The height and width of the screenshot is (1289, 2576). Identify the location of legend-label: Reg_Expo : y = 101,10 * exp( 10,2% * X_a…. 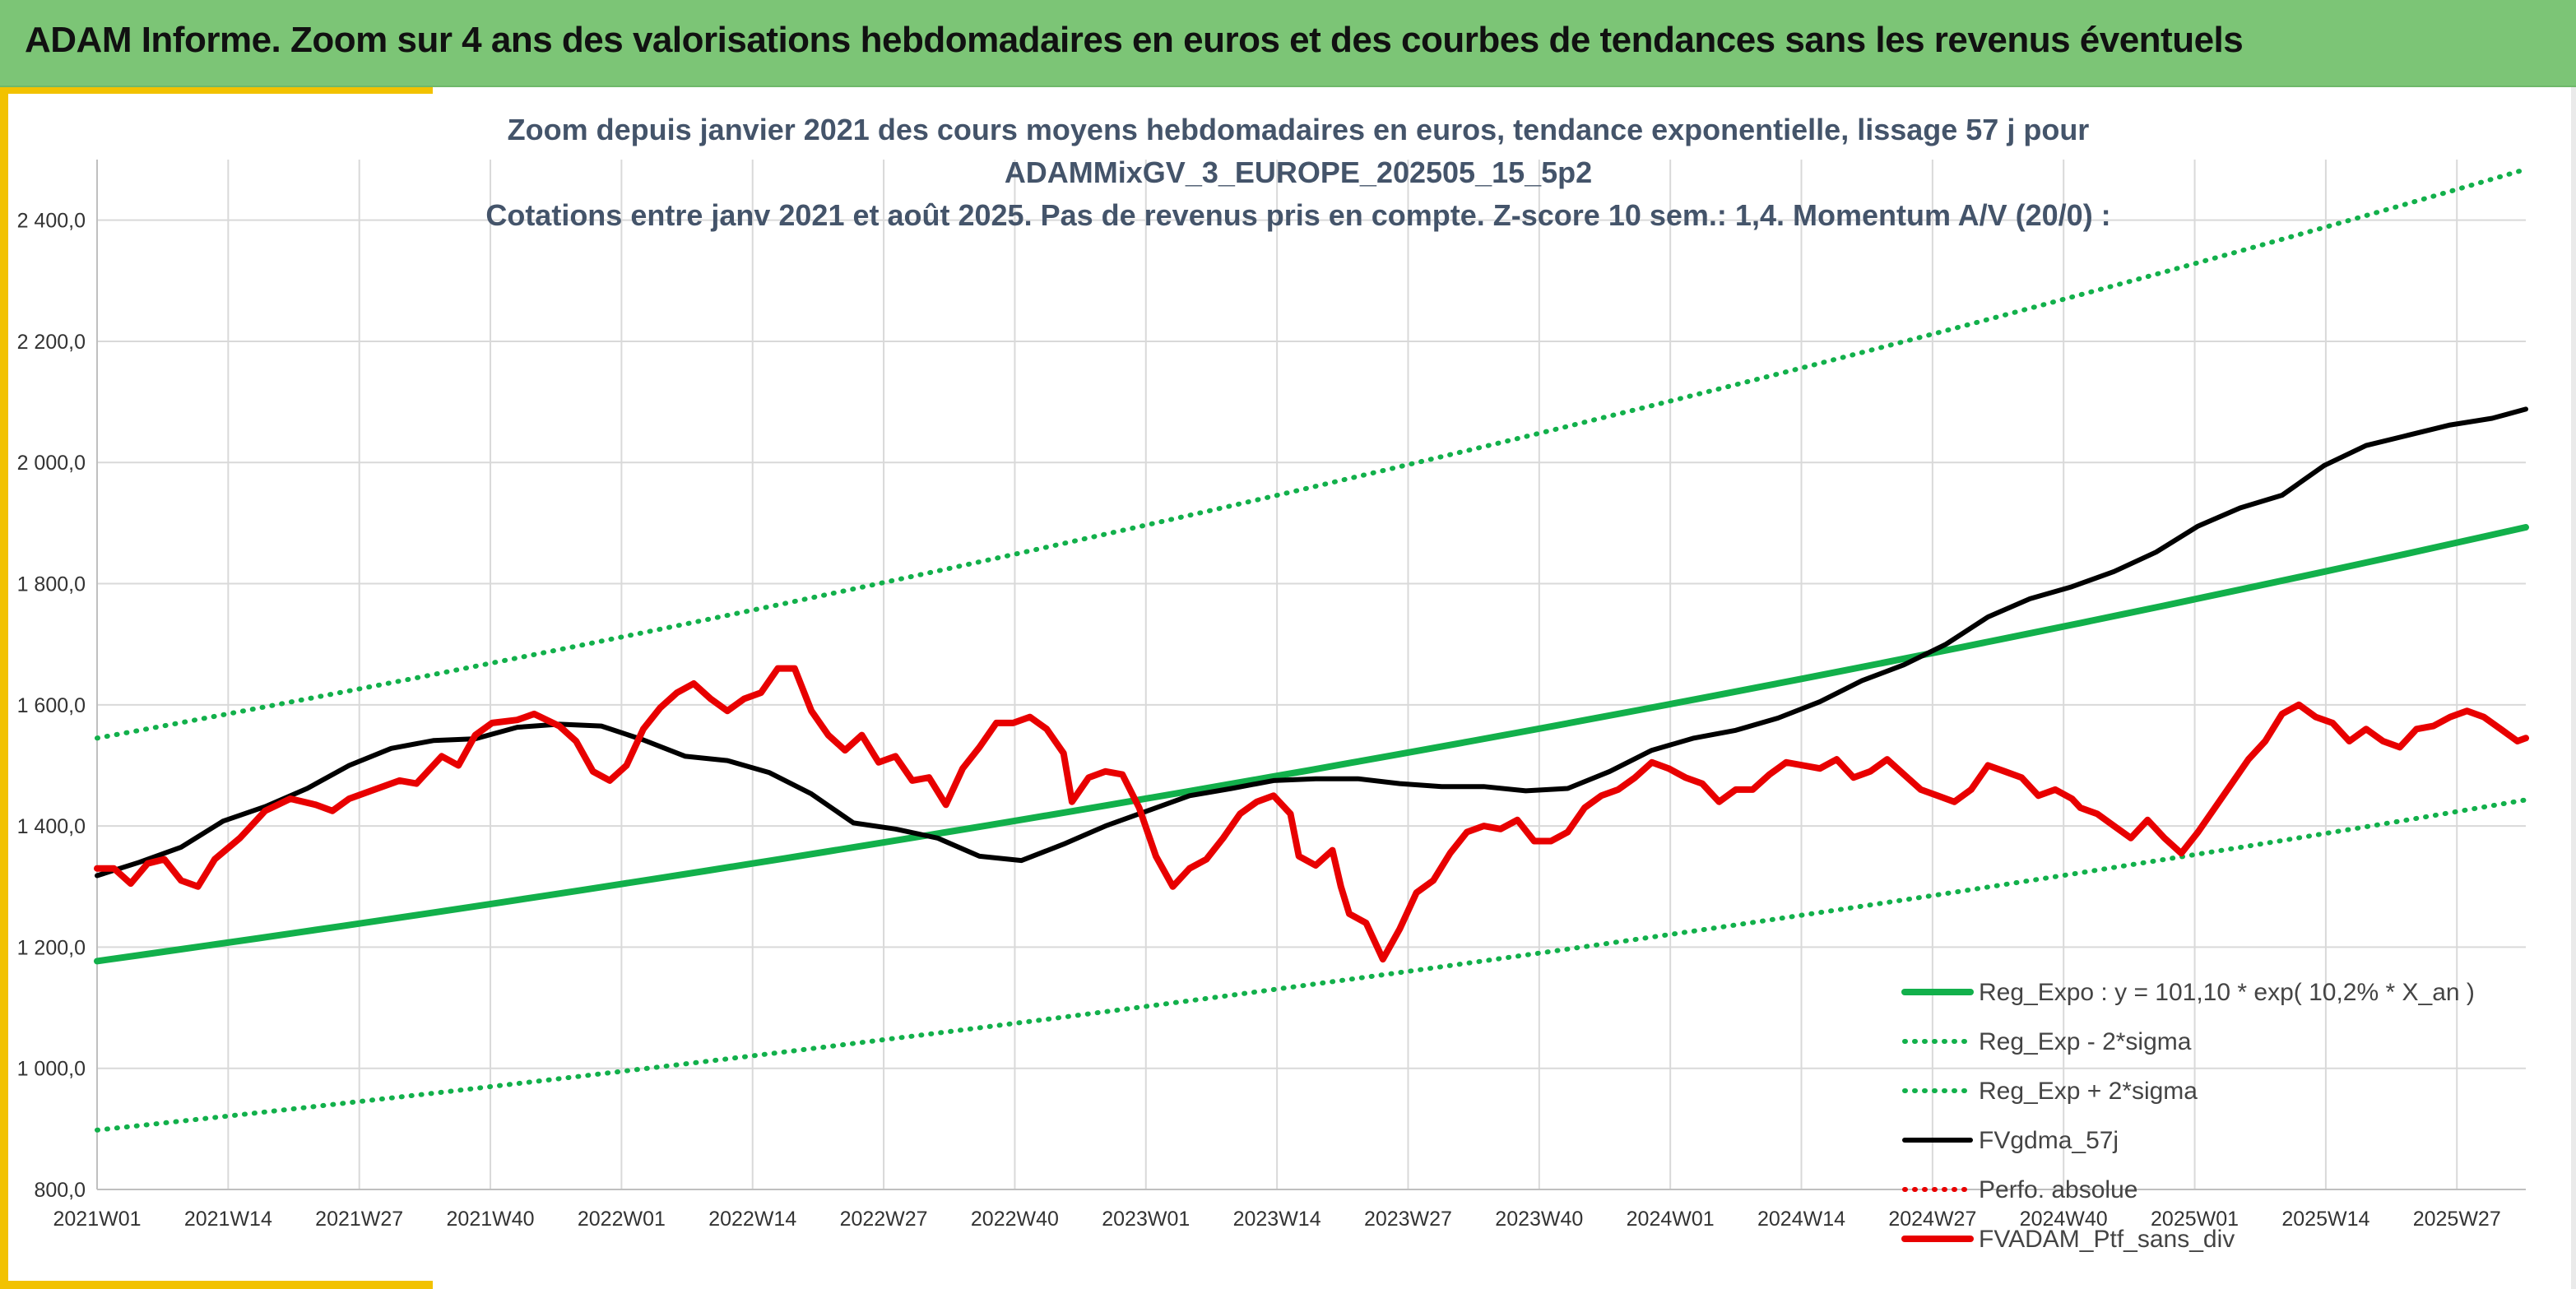
(2227, 992).